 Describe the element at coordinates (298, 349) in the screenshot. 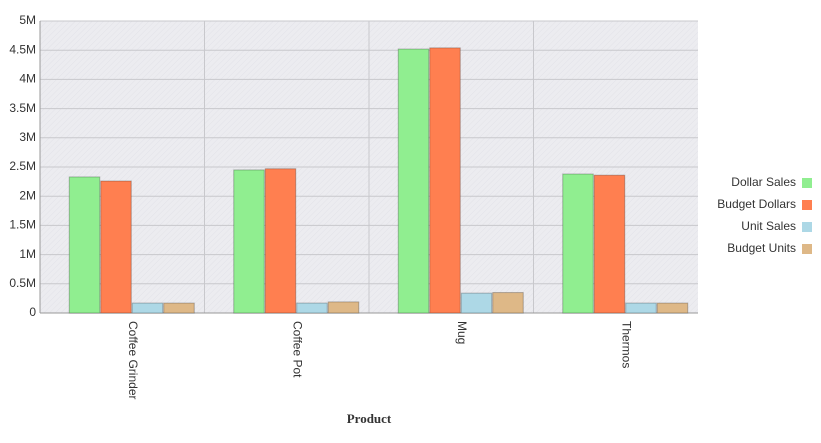

I see `x-tick-label: Coffee Pot` at that location.